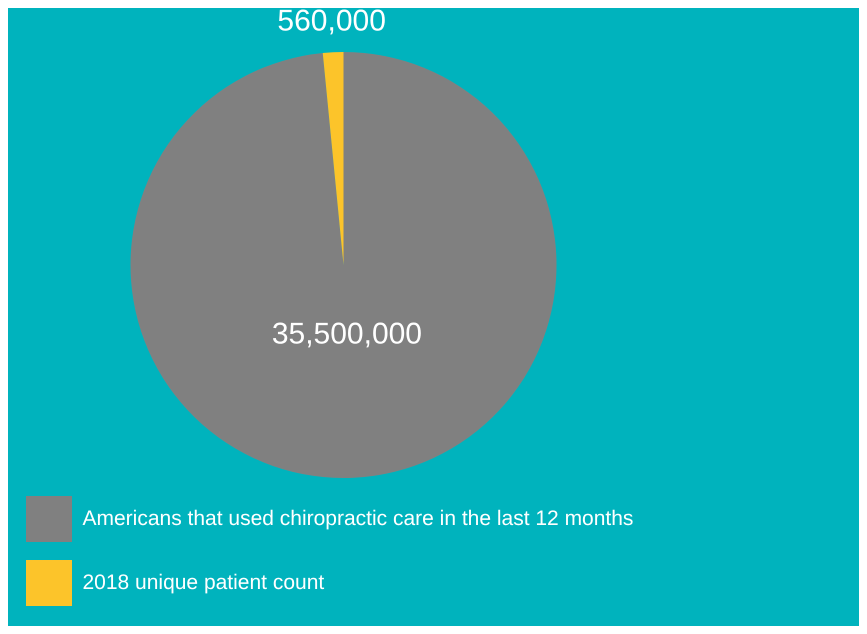 The width and height of the screenshot is (867, 634). I want to click on legend-label: Americans that used chiropractic care in the last 12 months, so click(358, 518).